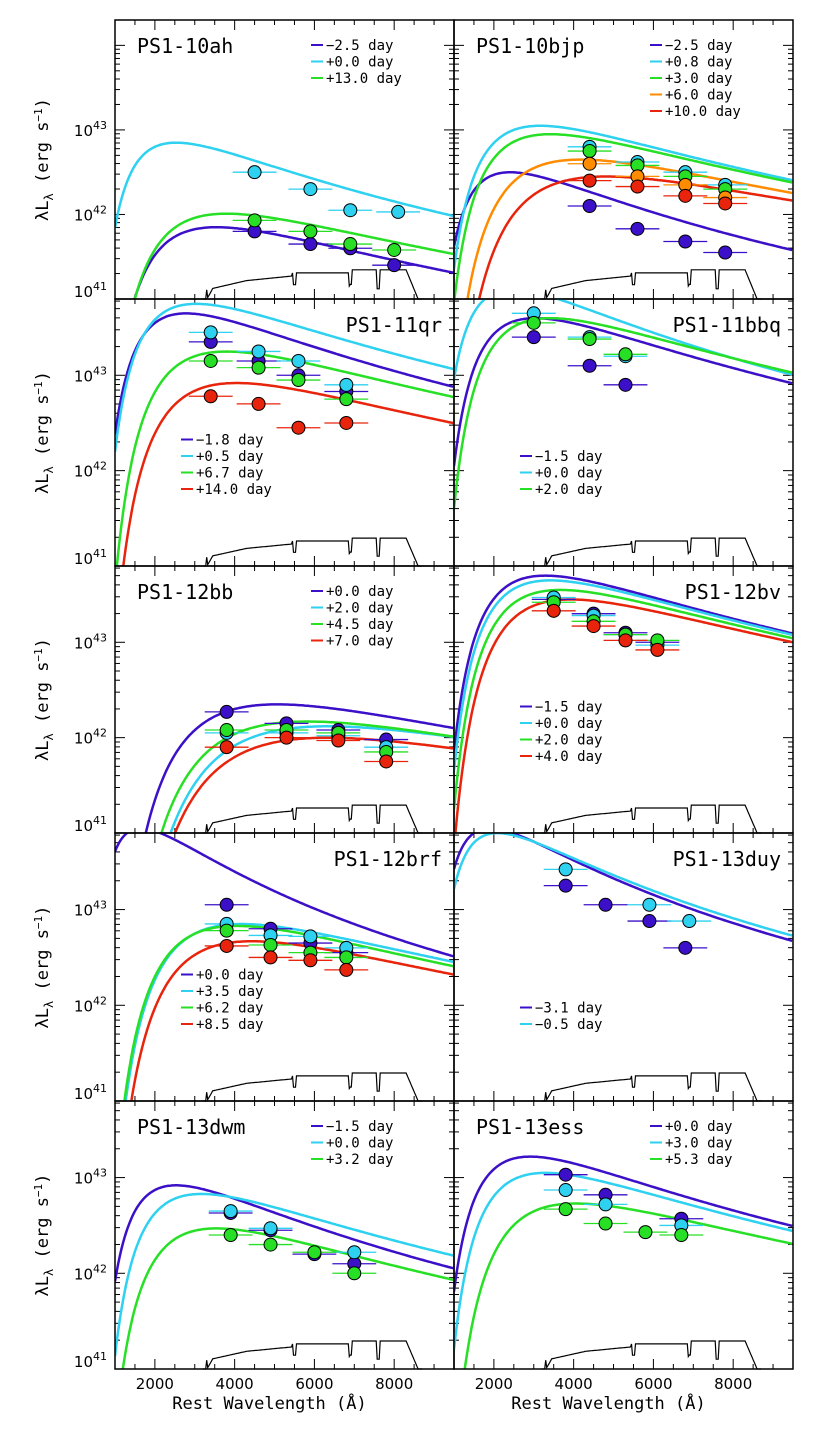 The width and height of the screenshot is (830, 1447). What do you see at coordinates (608, 1403) in the screenshot?
I see `x-axis-title: Rest Wavelength (Å)` at bounding box center [608, 1403].